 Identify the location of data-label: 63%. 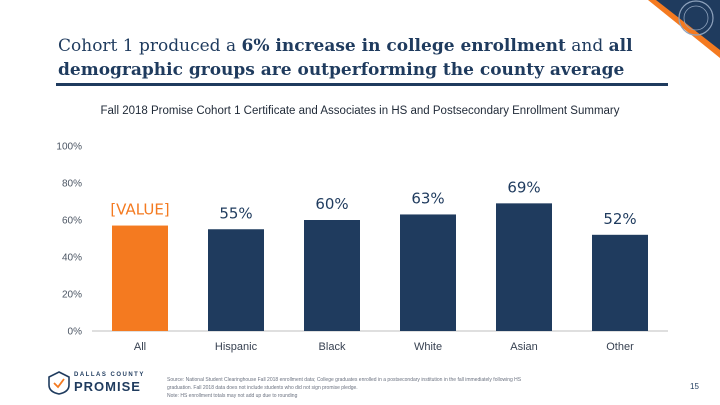
(427, 198).